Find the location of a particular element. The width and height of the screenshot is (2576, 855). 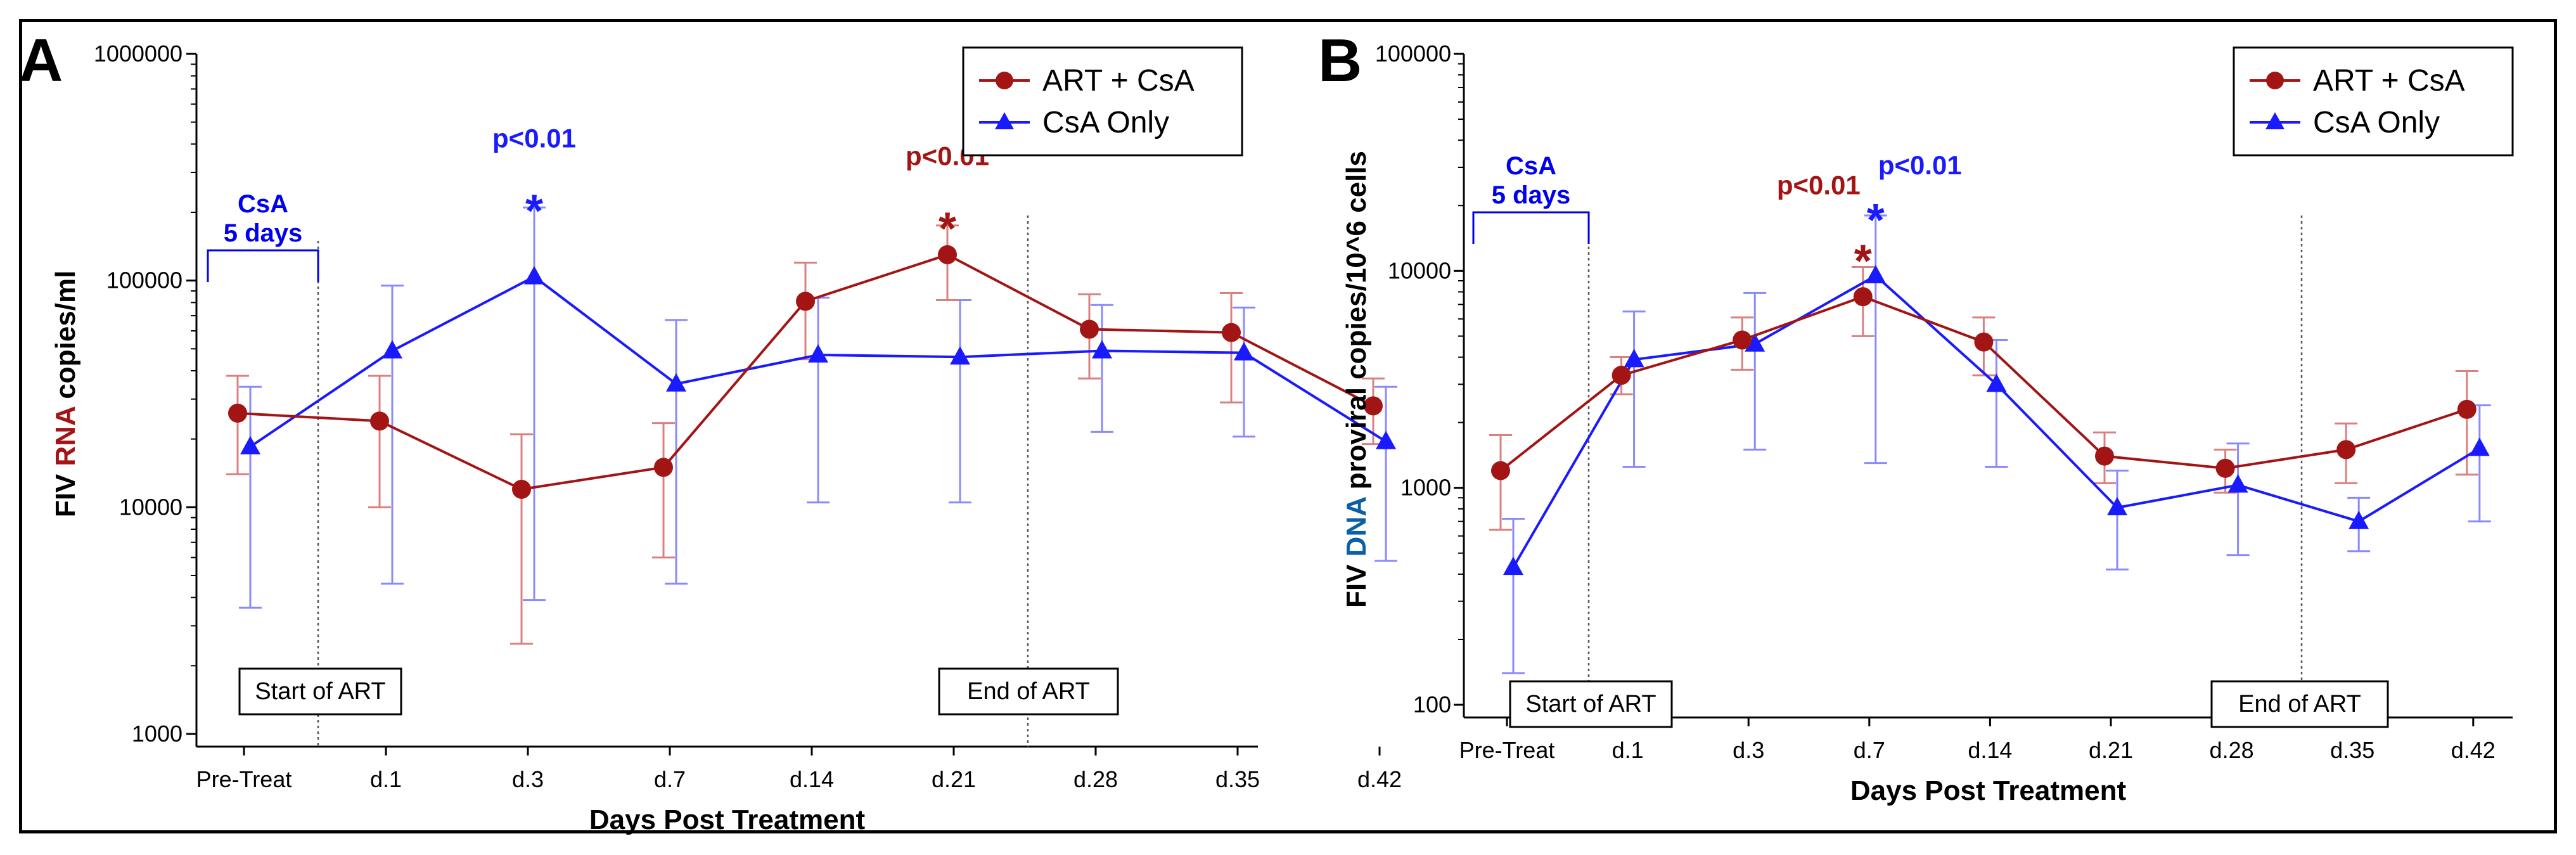

y-axis-title-suffix: copies/ml is located at coordinates (65, 339).